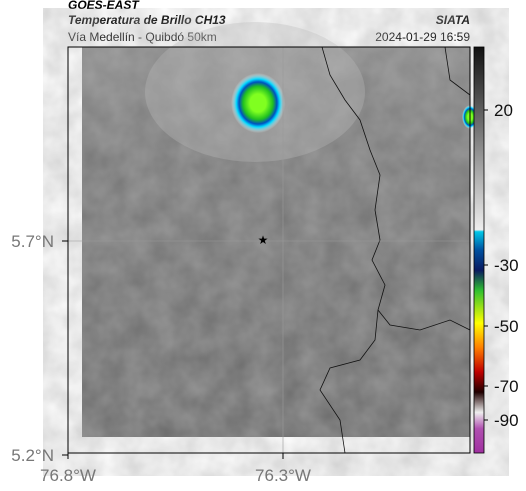 This screenshot has height=491, width=526. I want to click on colorbar, so click(479, 250).